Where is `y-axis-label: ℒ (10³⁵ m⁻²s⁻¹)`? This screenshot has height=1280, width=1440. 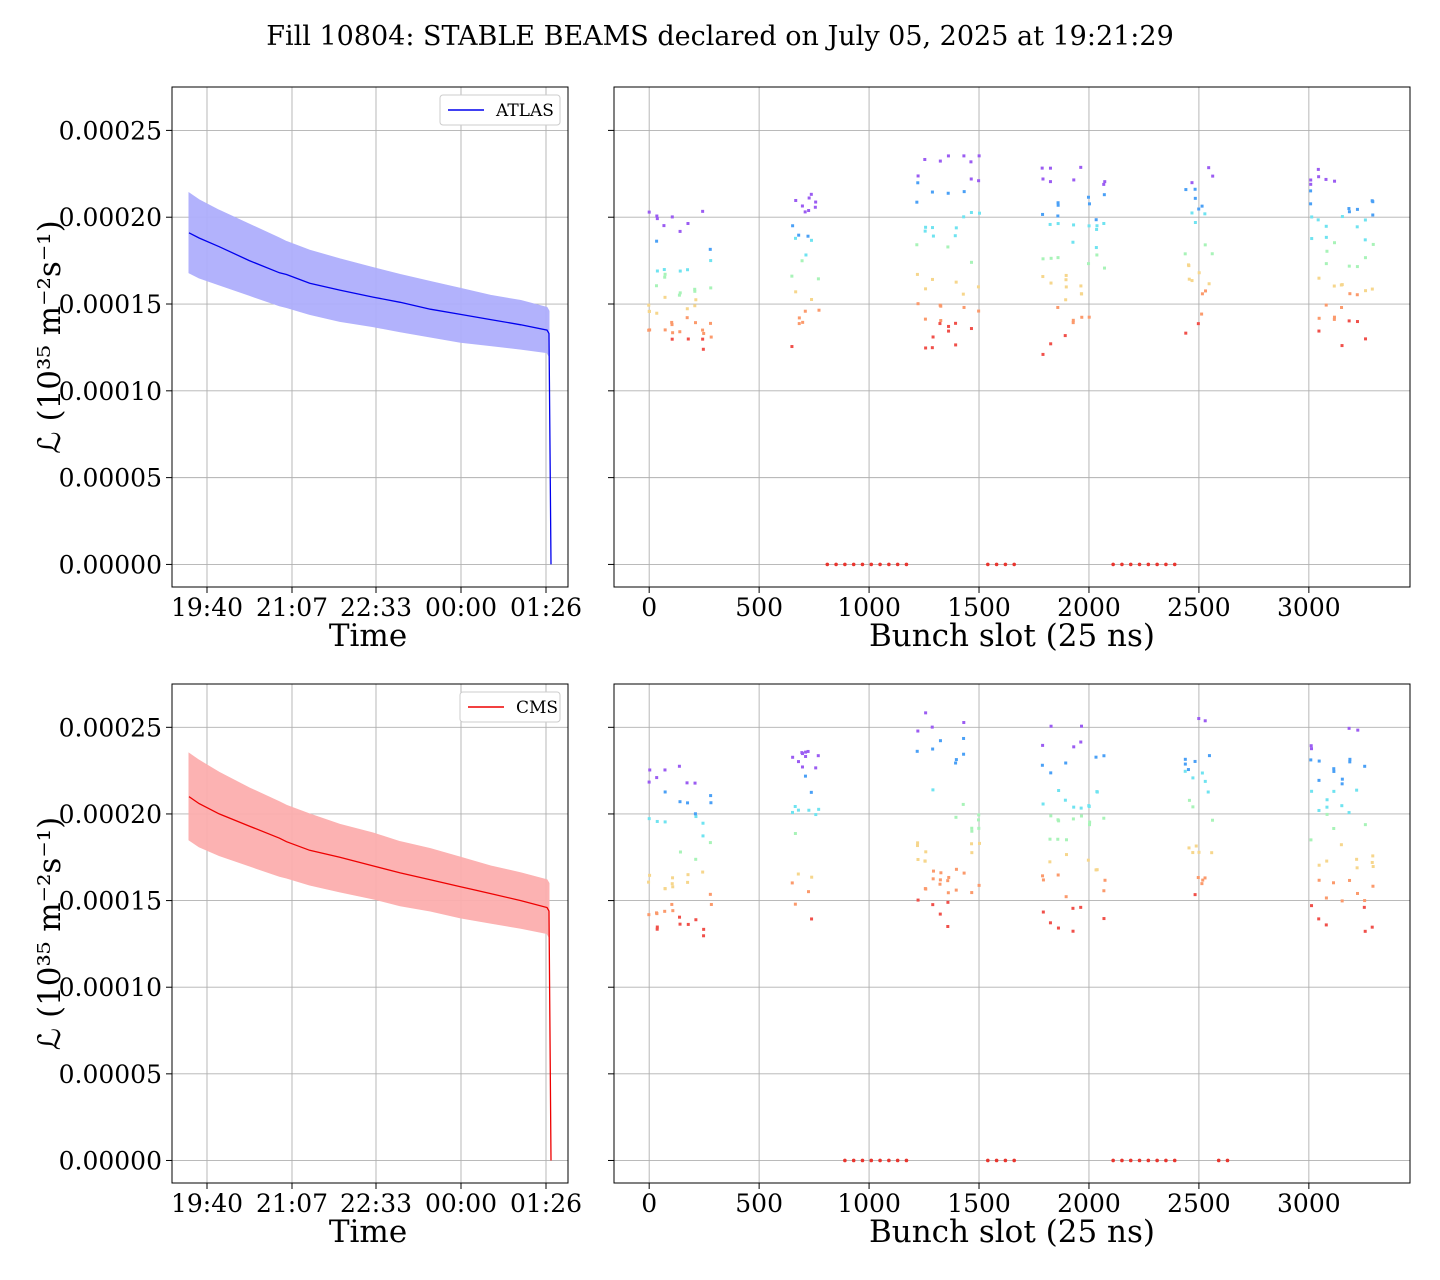 y-axis-label: ℒ (10³⁵ m⁻²s⁻¹) is located at coordinates (50, 933).